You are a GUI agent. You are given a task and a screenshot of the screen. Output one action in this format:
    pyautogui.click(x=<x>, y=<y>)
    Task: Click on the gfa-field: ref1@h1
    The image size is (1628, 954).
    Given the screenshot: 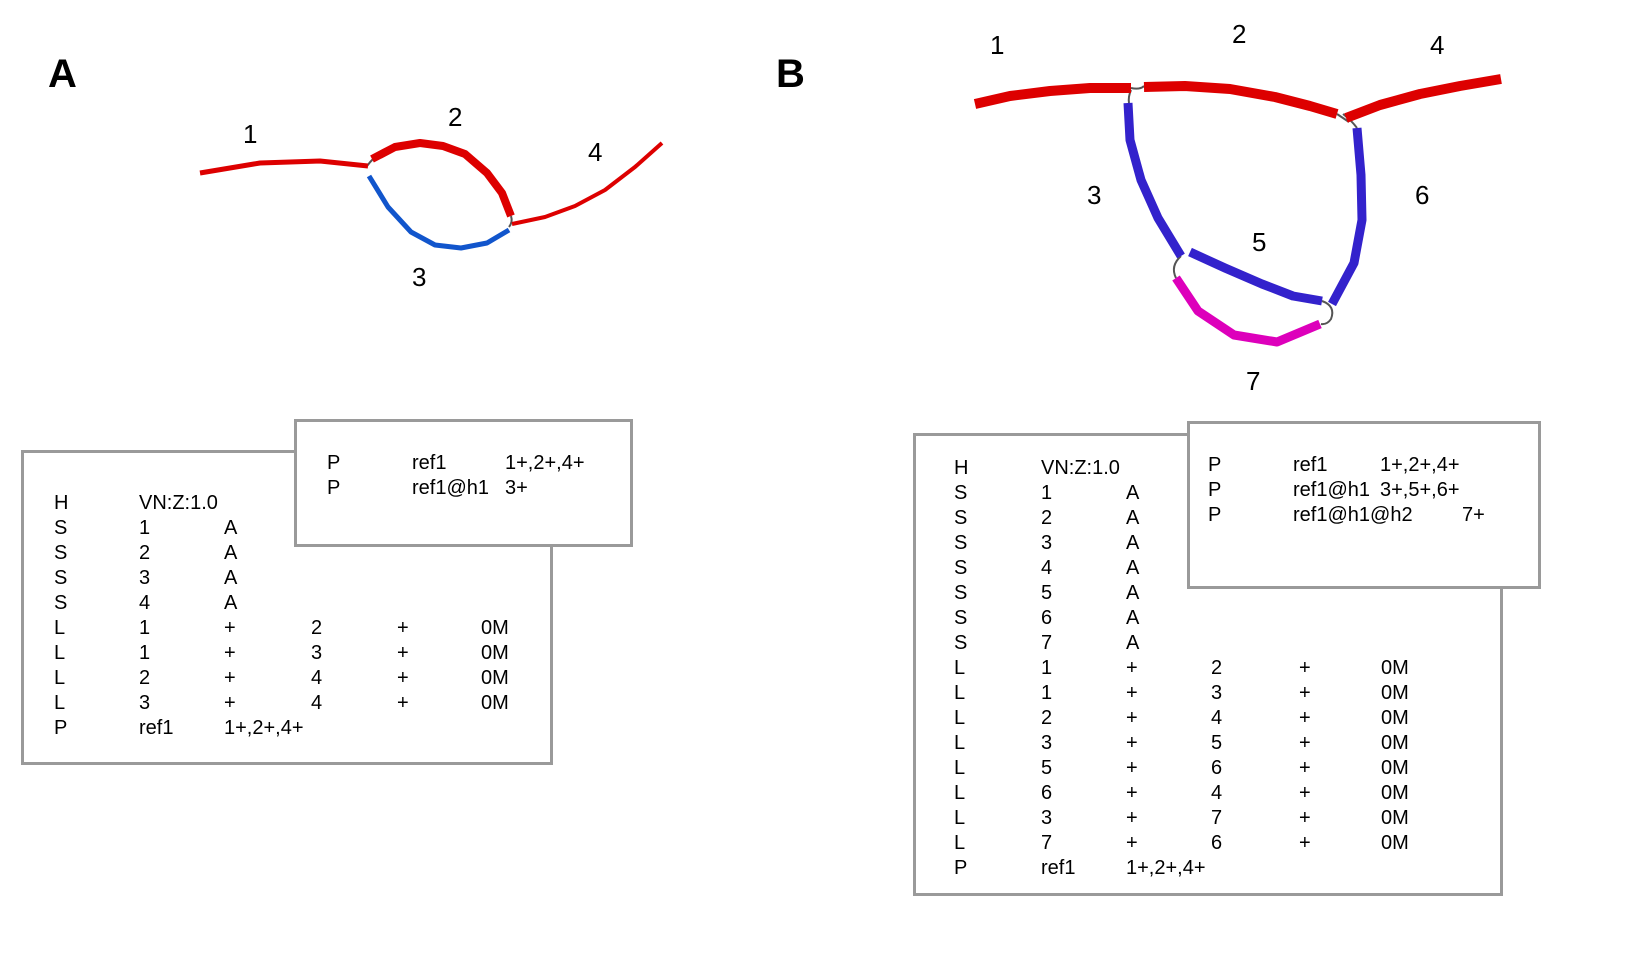 What is the action you would take?
    pyautogui.click(x=451, y=488)
    